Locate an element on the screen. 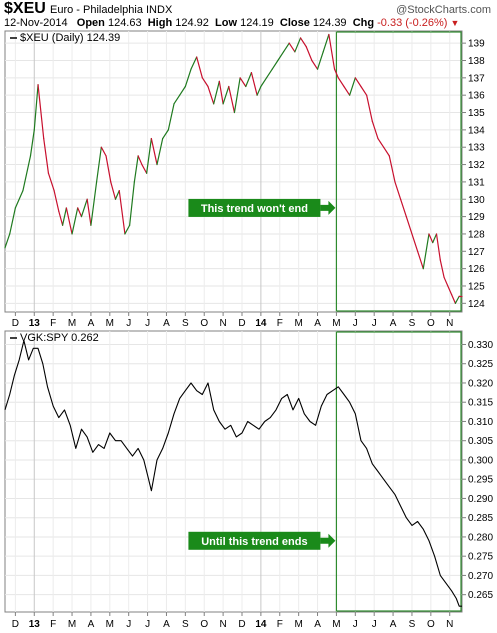  y-tick-label: 125 is located at coordinates (476, 286).